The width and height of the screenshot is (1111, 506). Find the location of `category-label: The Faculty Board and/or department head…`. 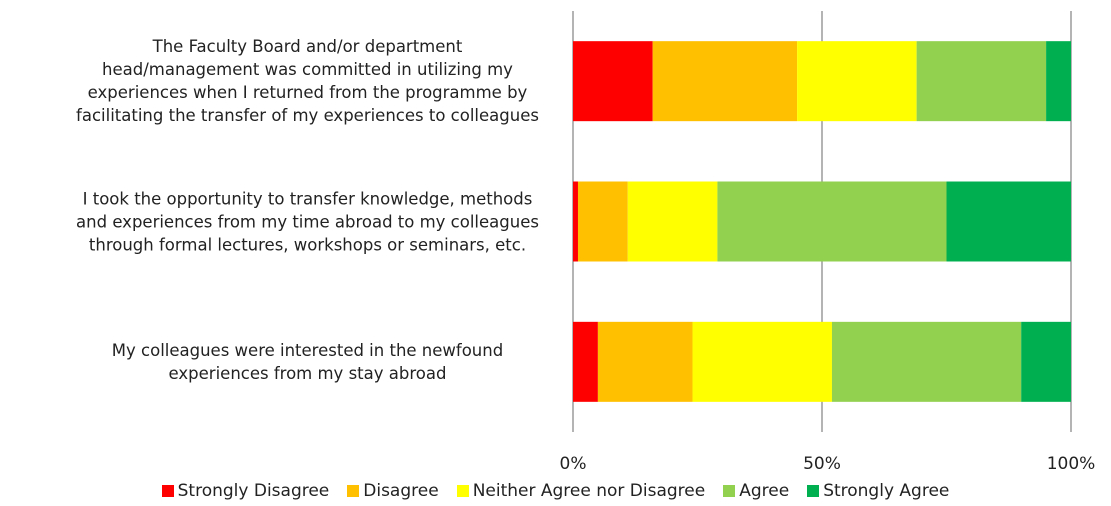

category-label: The Faculty Board and/or department head… is located at coordinates (307, 81).